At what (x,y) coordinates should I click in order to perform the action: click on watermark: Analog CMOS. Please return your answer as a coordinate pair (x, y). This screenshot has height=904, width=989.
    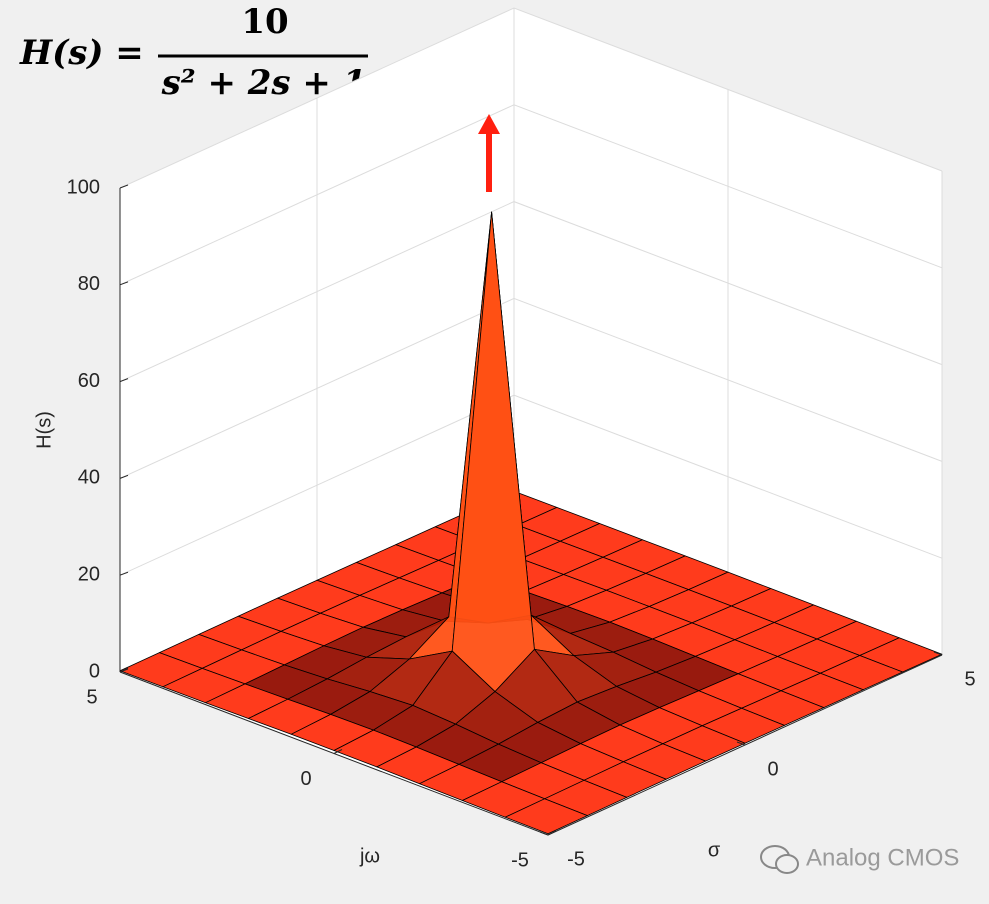
    Looking at the image, I should click on (859, 859).